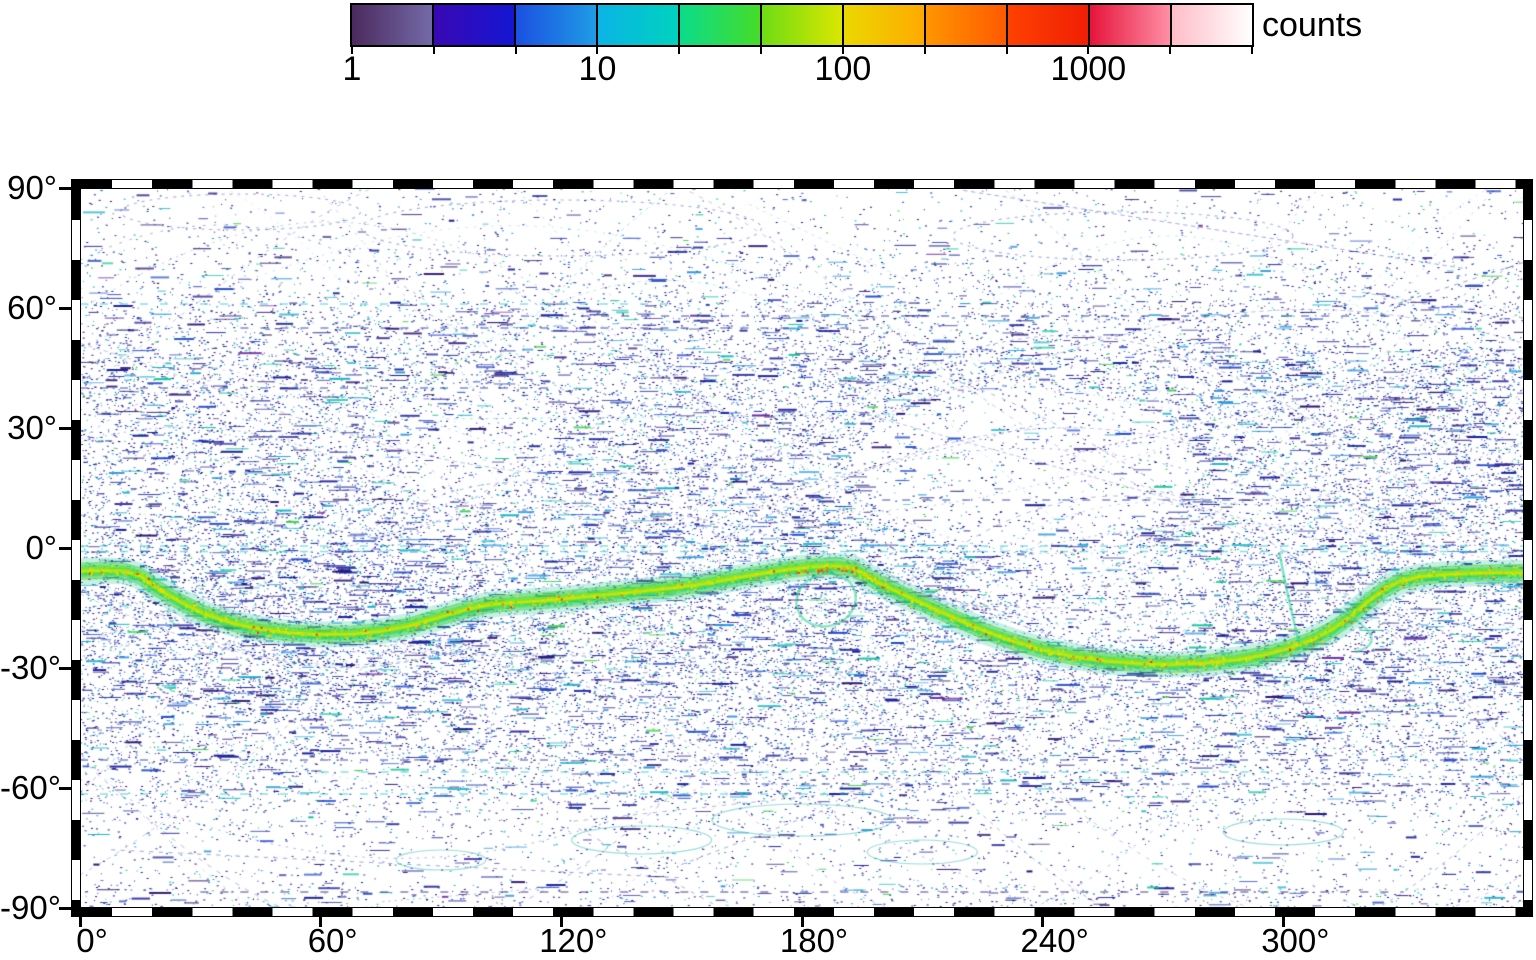 The image size is (1536, 960). What do you see at coordinates (1312, 25) in the screenshot?
I see `colorbar-label: counts` at bounding box center [1312, 25].